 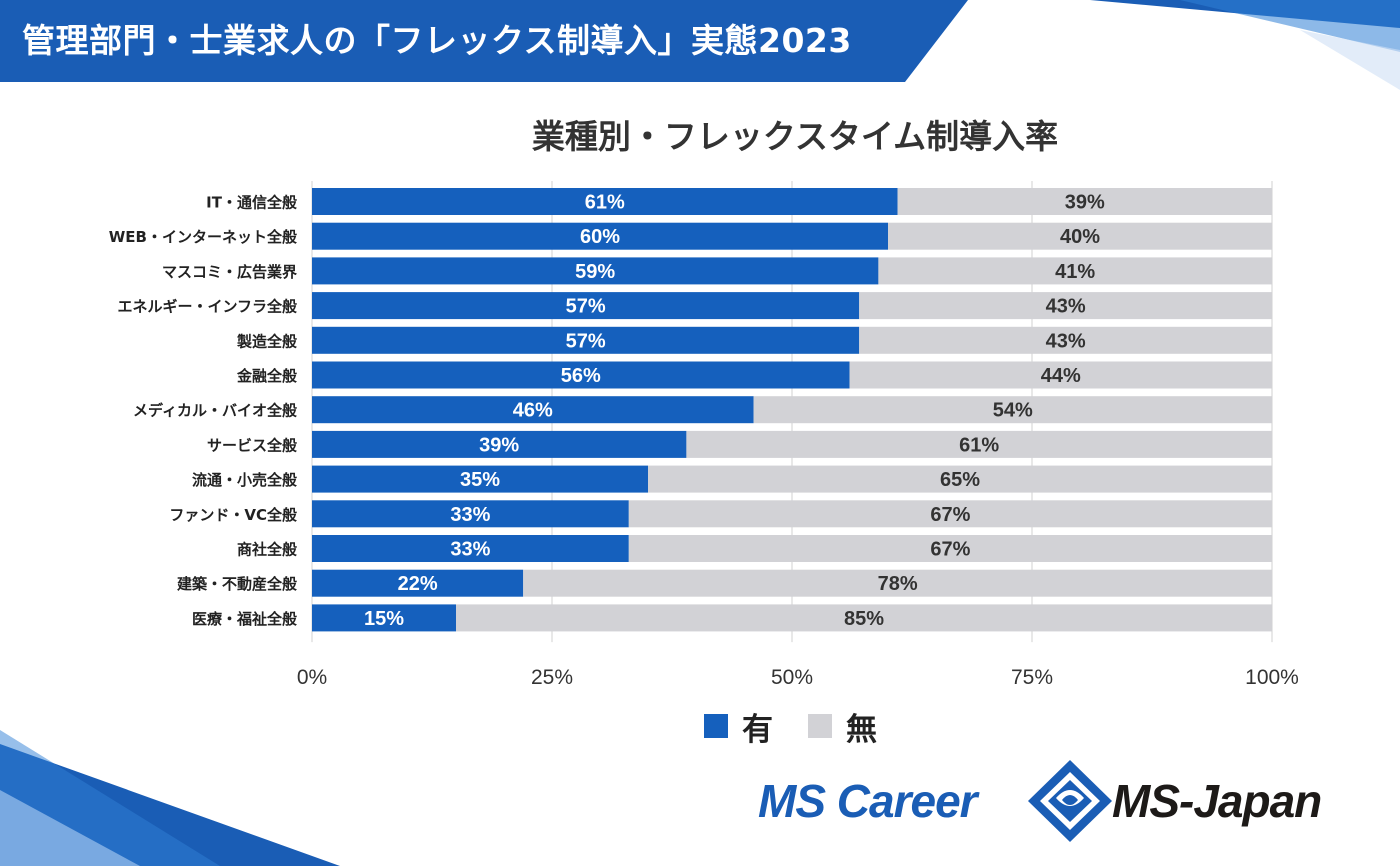 I want to click on data-label-no: 65%, so click(x=960, y=480).